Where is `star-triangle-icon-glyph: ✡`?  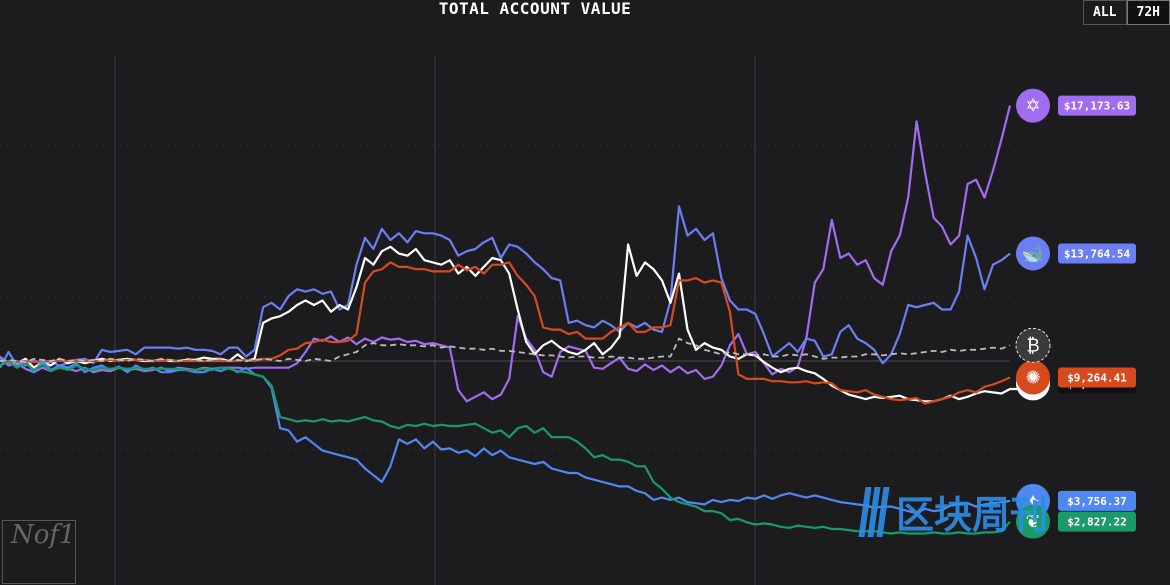
star-triangle-icon-glyph: ✡ is located at coordinates (1032, 106).